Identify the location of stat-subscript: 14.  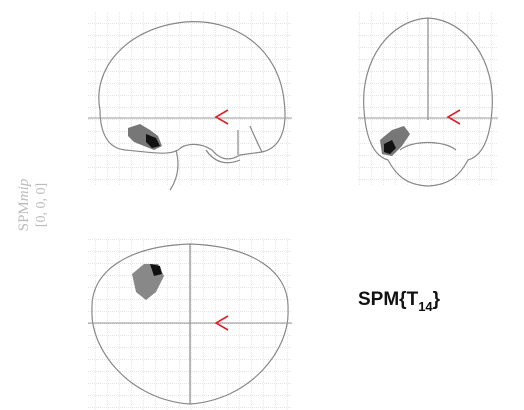
(425, 306).